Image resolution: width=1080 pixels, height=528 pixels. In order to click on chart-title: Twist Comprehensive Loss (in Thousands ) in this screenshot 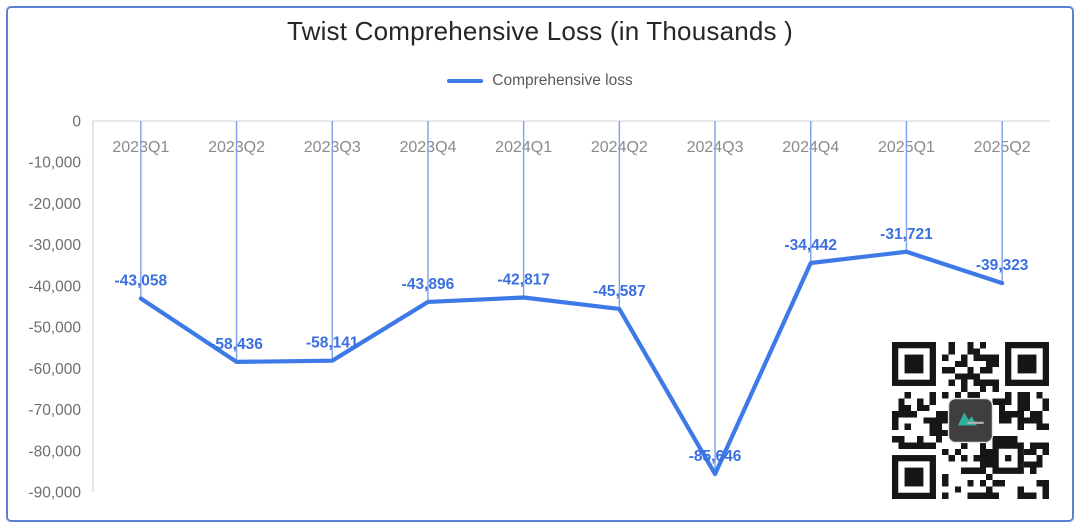, I will do `click(540, 31)`.